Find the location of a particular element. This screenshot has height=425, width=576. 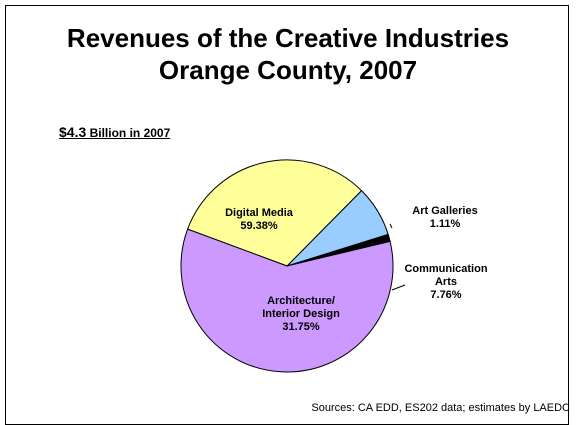

slice-label-1: Communication Arts 7.76% is located at coordinates (445, 282).